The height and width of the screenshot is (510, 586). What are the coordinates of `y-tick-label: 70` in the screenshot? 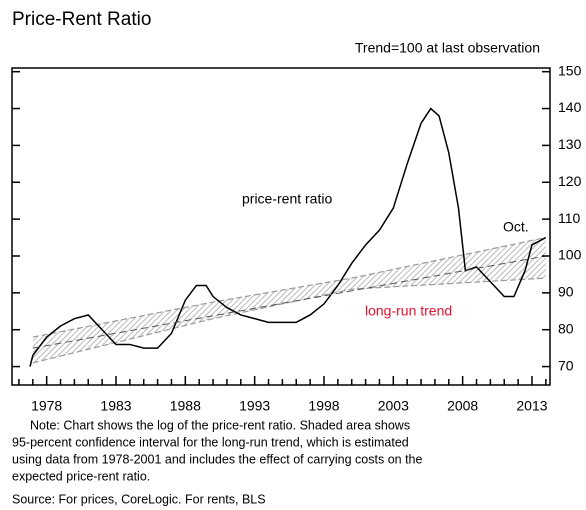 It's located at (566, 365).